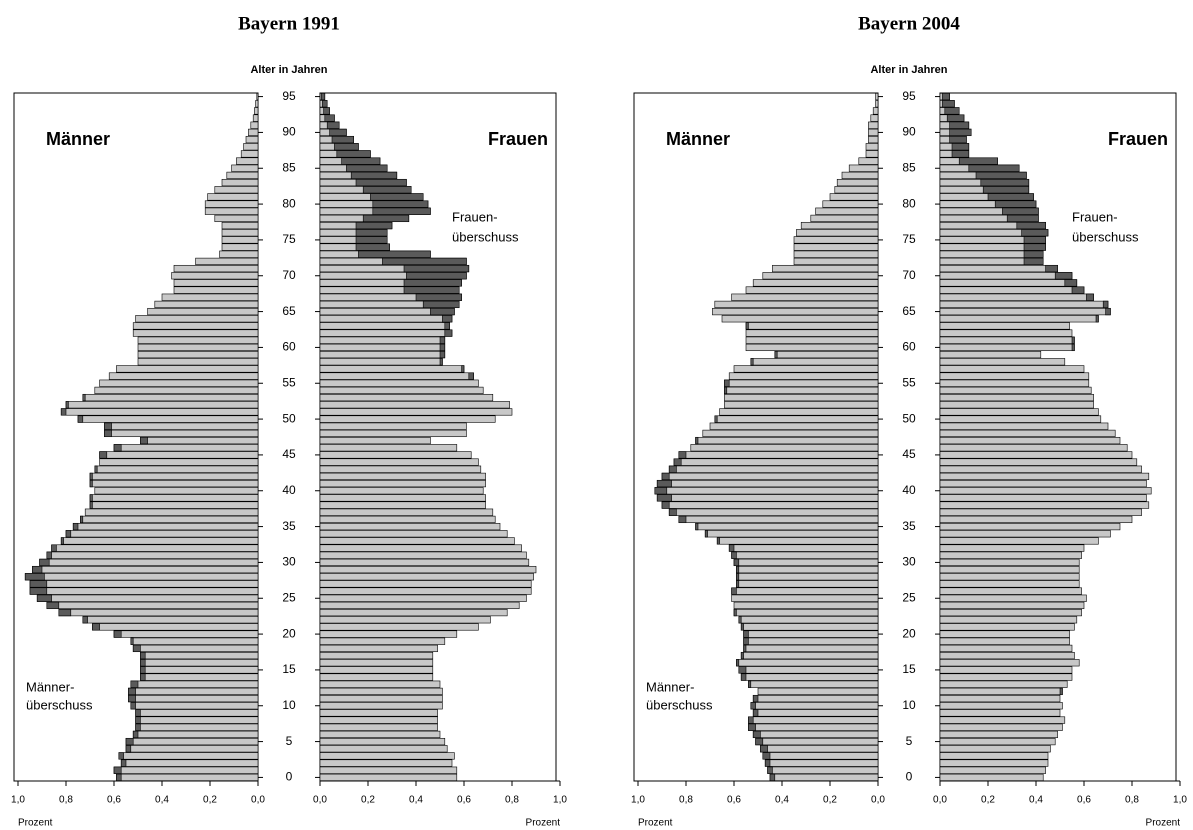  I want to click on x-tick-label: 0,2, so click(988, 800).